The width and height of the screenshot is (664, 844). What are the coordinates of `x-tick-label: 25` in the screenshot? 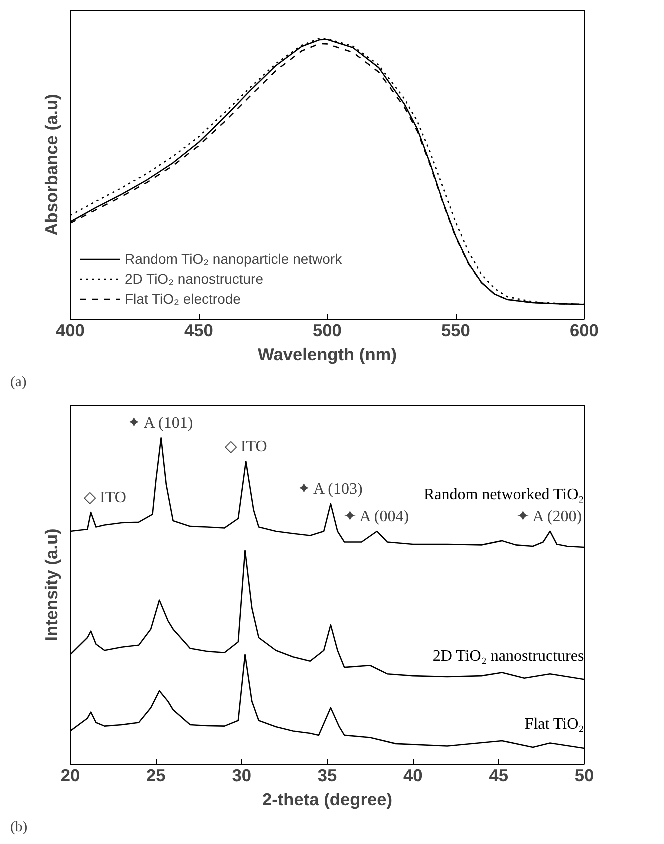 It's located at (156, 776).